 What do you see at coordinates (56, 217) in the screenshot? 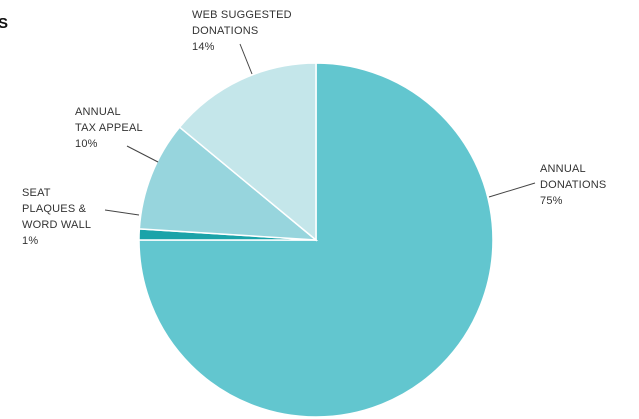
I see `slice-label-seat-plaques: SEAT PLAQUES & WORD WALL 1%` at bounding box center [56, 217].